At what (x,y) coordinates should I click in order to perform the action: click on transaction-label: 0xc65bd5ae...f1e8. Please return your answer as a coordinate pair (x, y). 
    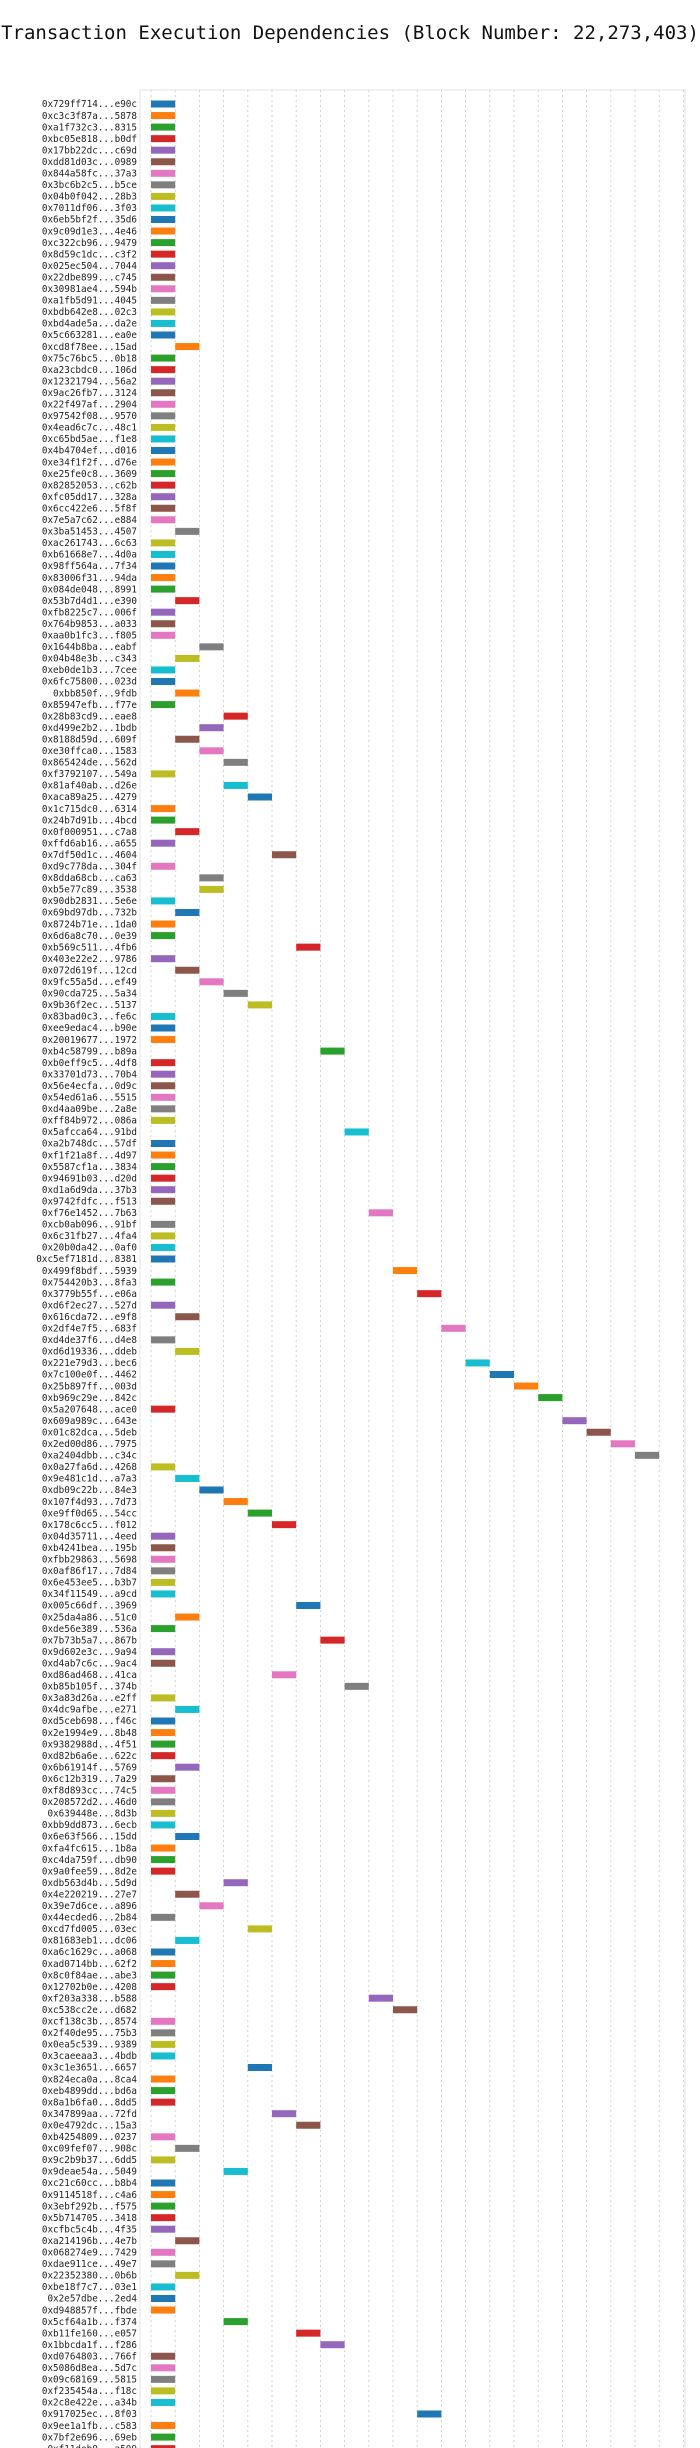
    Looking at the image, I should click on (89, 439).